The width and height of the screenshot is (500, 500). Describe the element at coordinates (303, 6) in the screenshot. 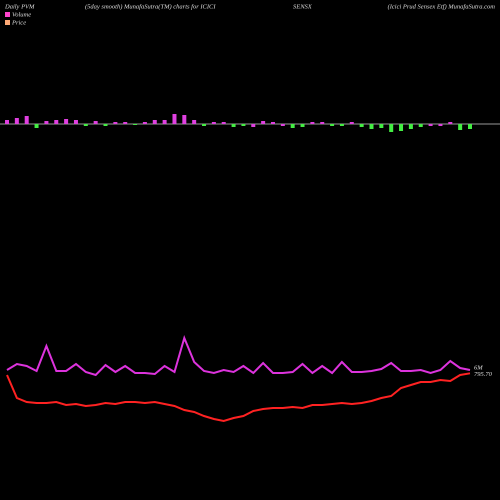

I see `symbol: SENSX` at that location.